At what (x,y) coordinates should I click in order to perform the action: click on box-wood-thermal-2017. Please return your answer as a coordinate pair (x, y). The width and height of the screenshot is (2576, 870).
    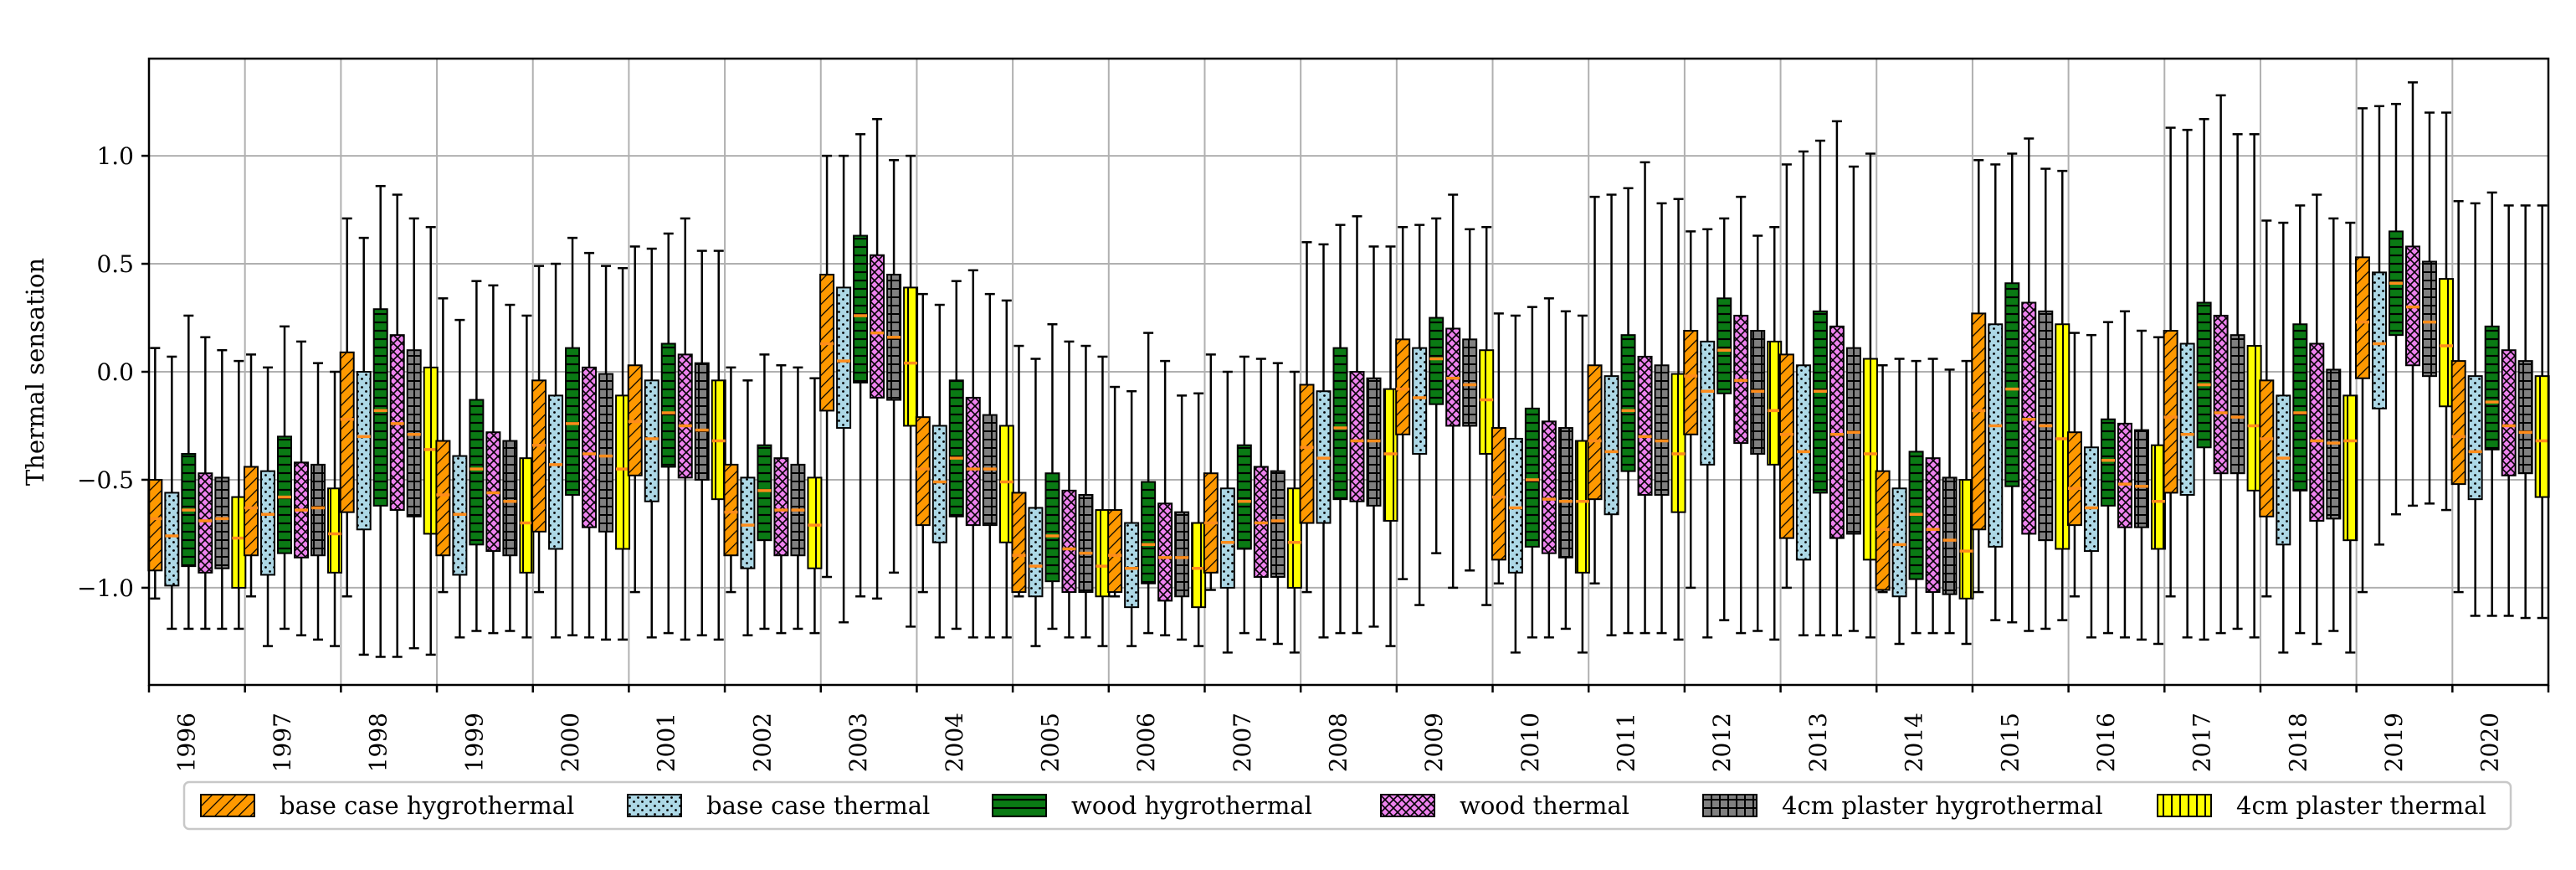
    Looking at the image, I should click on (2221, 394).